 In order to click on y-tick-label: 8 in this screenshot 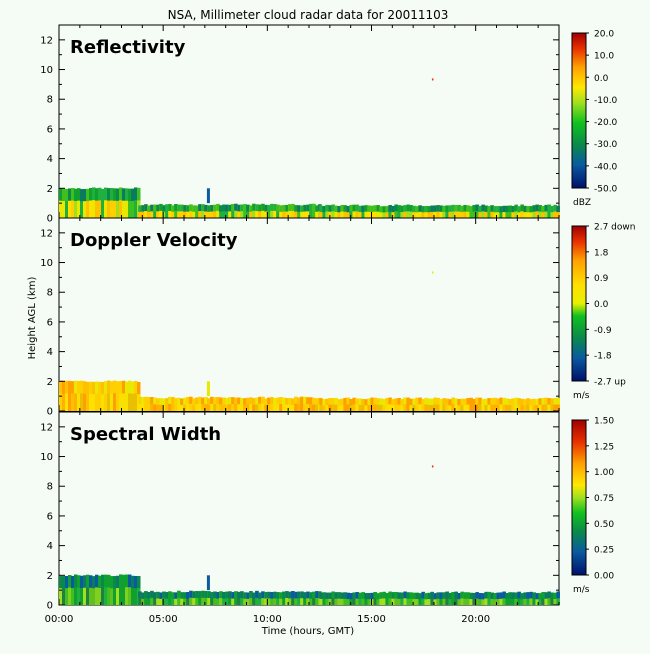, I will do `click(50, 100)`.